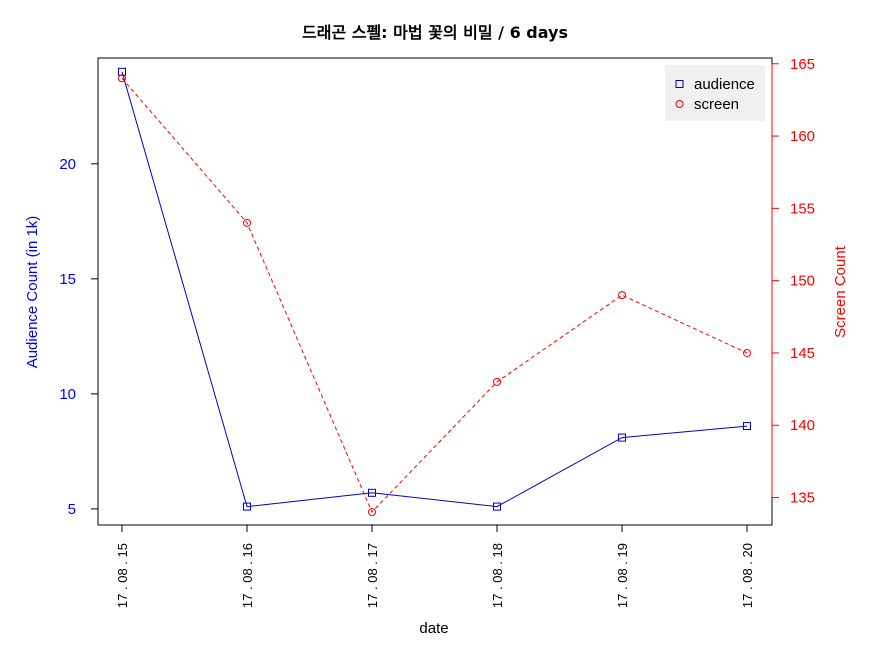 The image size is (870, 653). What do you see at coordinates (802, 208) in the screenshot?
I see `right-tick-label: 155` at bounding box center [802, 208].